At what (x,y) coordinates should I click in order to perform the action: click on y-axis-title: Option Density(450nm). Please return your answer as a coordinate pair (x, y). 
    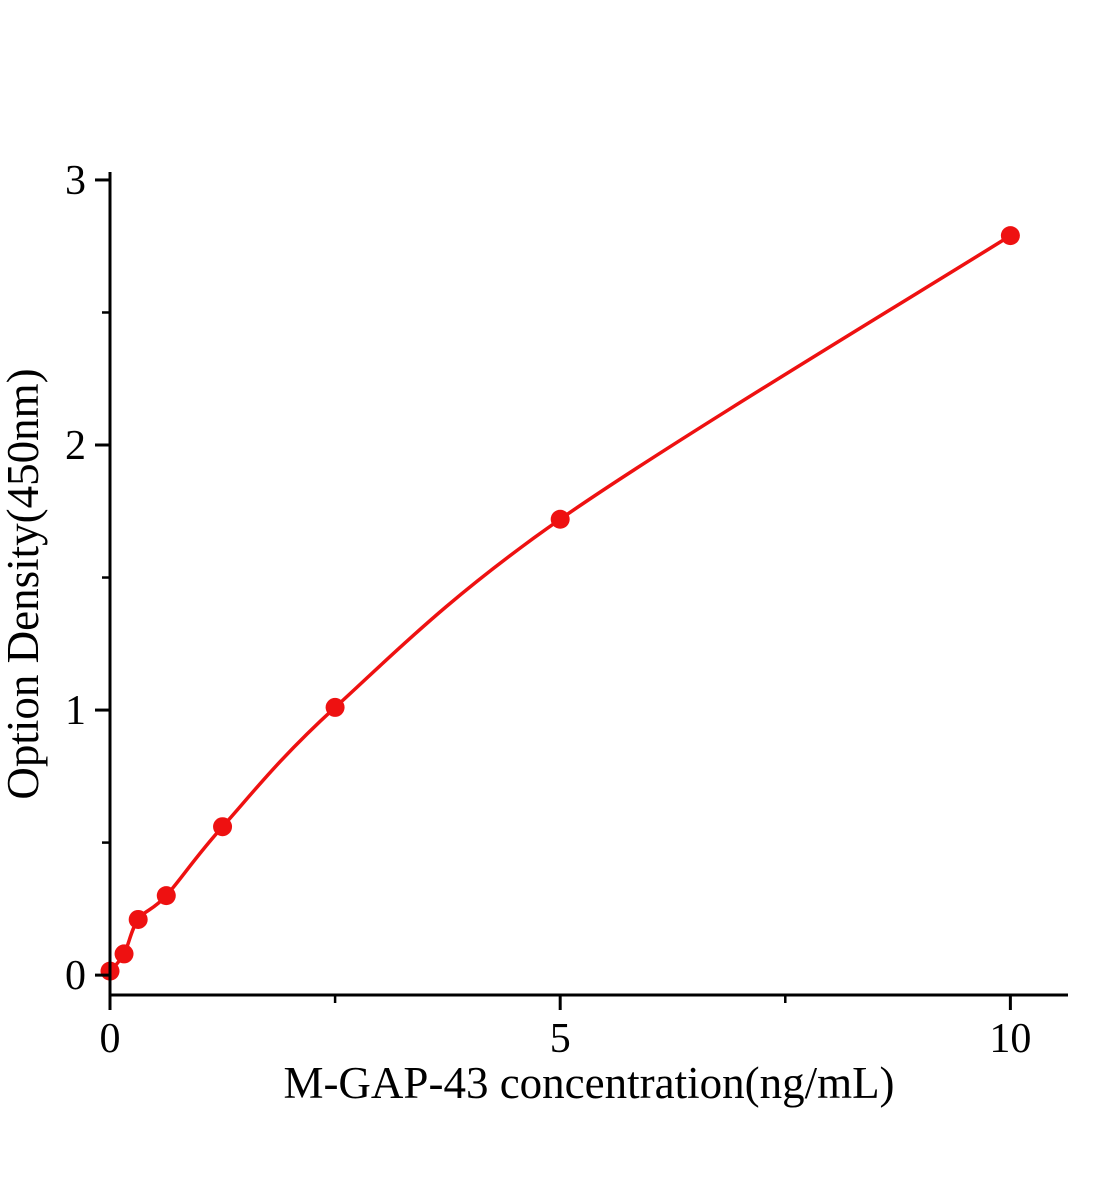
    Looking at the image, I should click on (24, 583).